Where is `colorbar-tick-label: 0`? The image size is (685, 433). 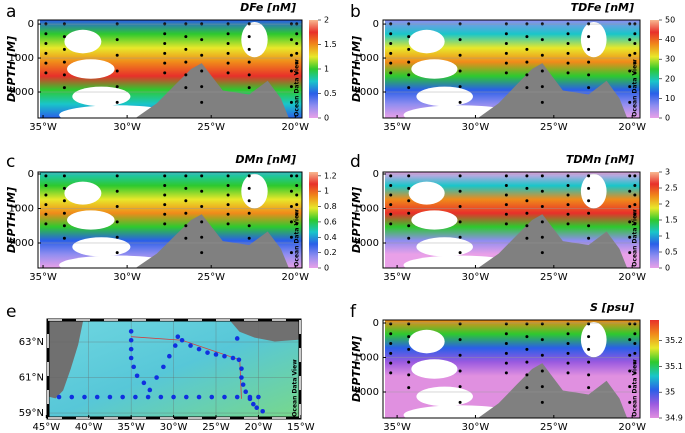 colorbar-tick-label: 0 is located at coordinates (667, 268).